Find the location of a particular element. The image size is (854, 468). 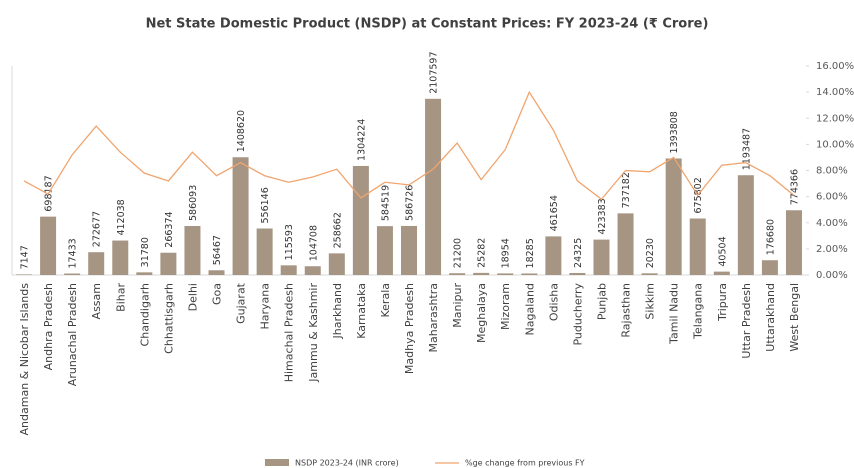

data-label: 24325 is located at coordinates (578, 253).